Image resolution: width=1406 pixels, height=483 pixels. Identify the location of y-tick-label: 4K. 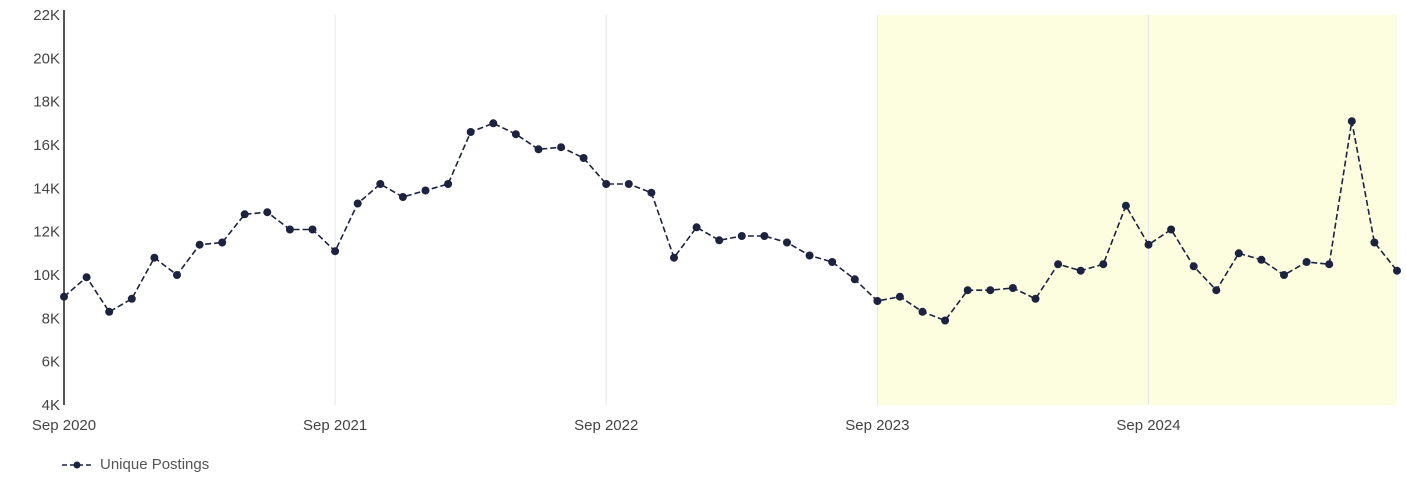
(51, 405).